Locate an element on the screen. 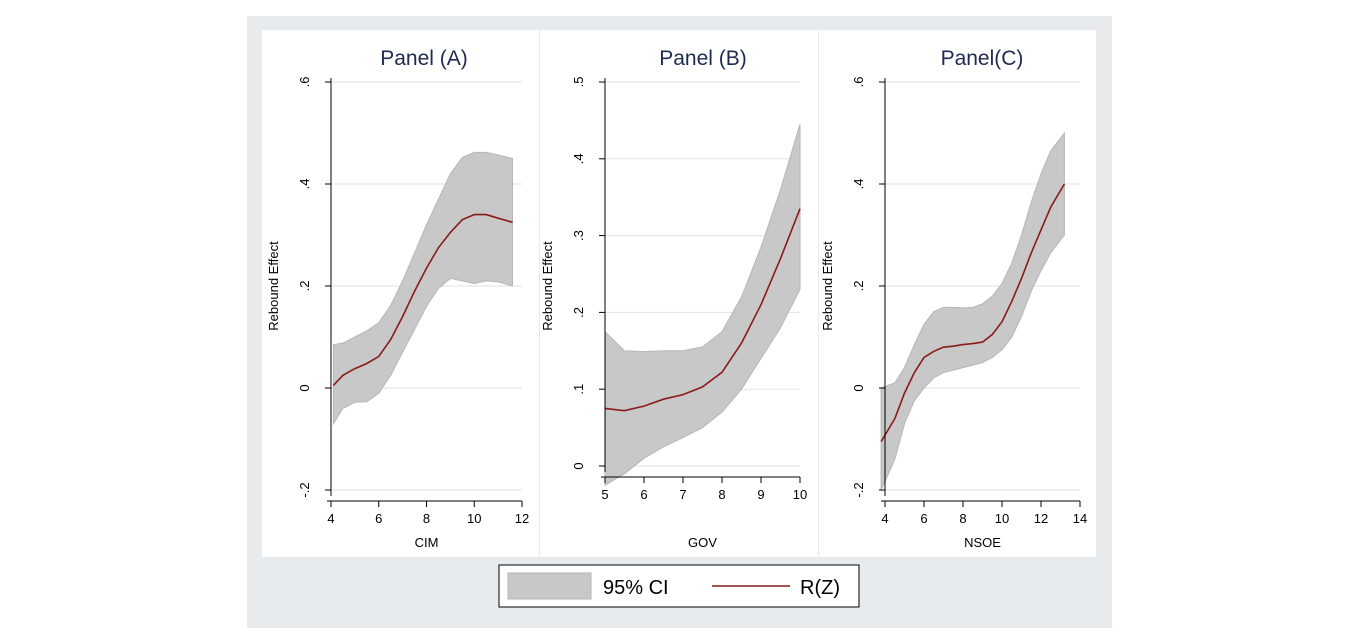 This screenshot has height=644, width=1347. x-axis-label: NSOE is located at coordinates (982, 542).